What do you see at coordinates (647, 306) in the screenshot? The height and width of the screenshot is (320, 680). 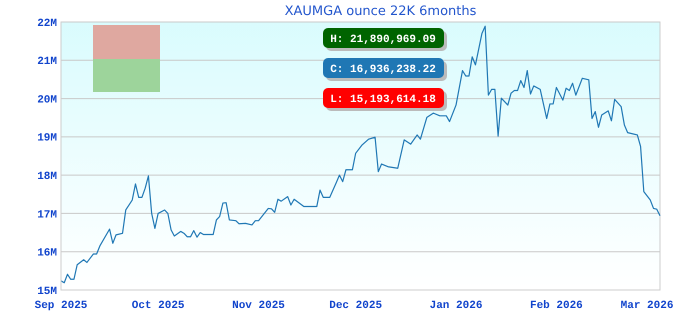 I see `x-tick-label: Mar 2026` at bounding box center [647, 306].